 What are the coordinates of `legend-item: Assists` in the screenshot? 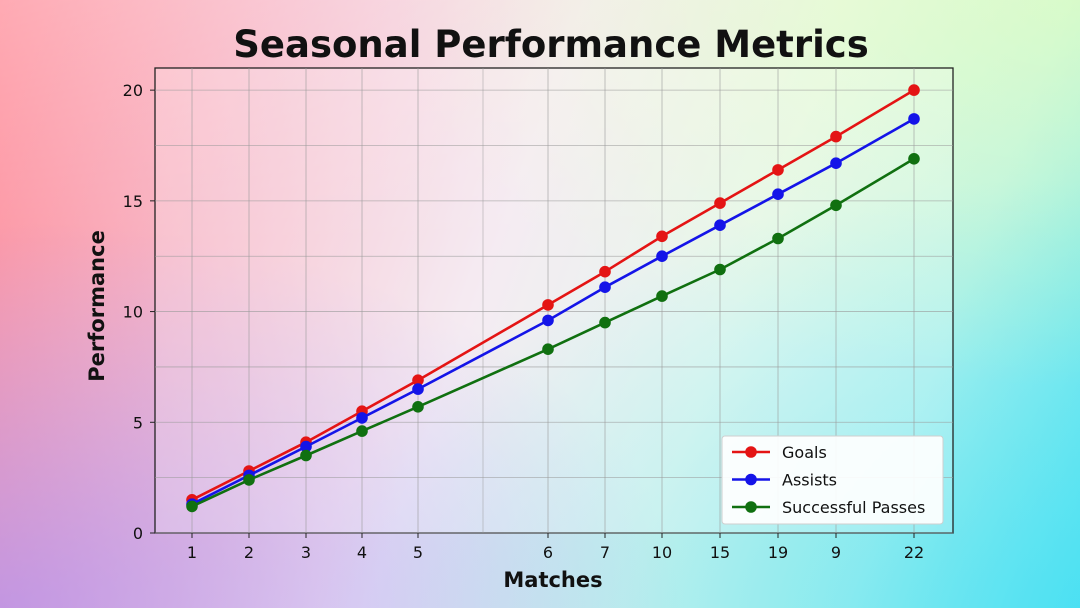 It's located at (784, 480).